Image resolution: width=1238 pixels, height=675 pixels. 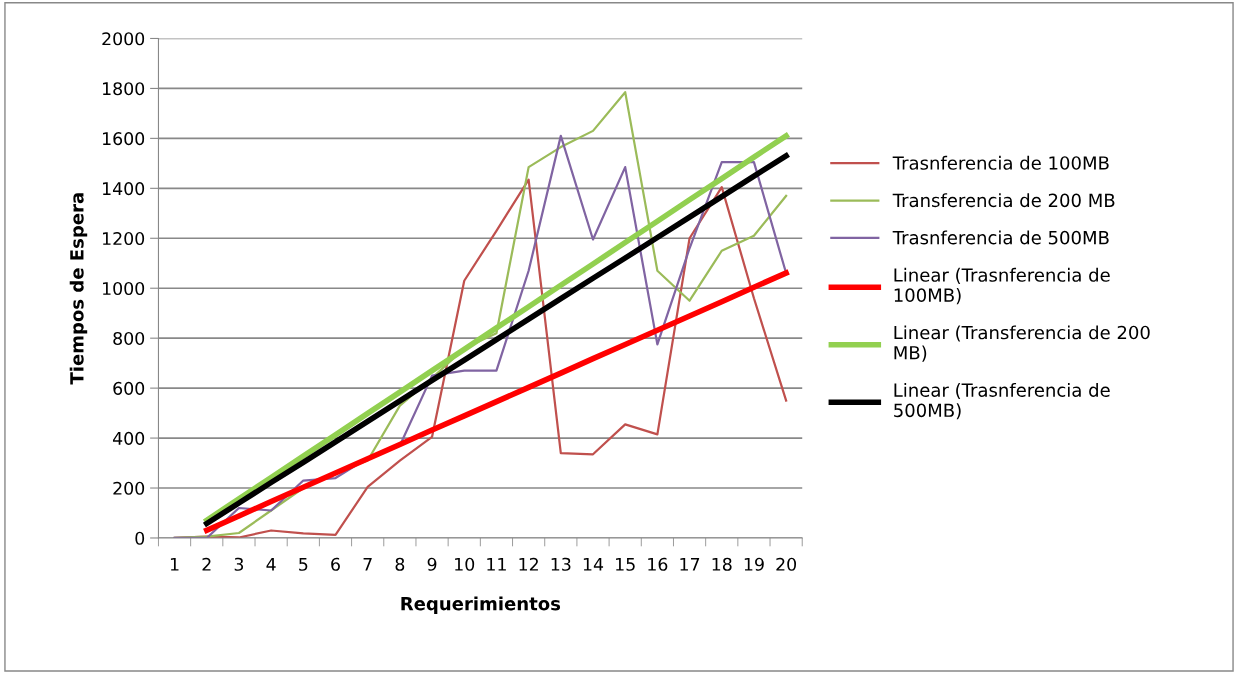 What do you see at coordinates (593, 564) in the screenshot?
I see `x-tick-label: 14` at bounding box center [593, 564].